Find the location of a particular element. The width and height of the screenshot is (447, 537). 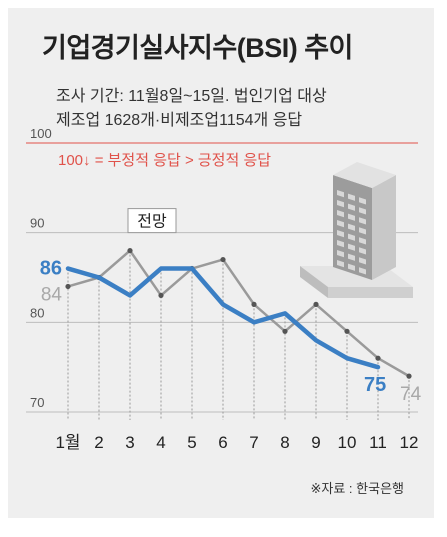

forecast-callout-label: 전망 is located at coordinates (152, 222).